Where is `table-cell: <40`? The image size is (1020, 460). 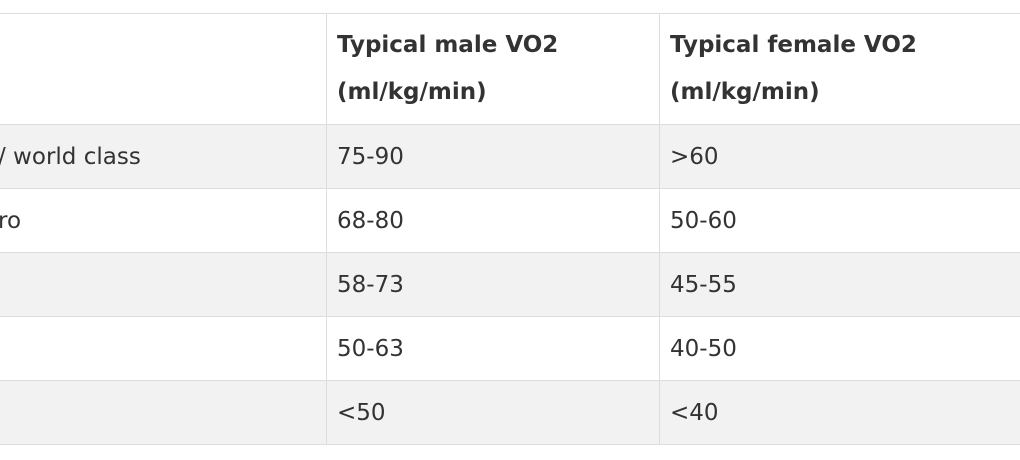 table-cell: <40 is located at coordinates (839, 412).